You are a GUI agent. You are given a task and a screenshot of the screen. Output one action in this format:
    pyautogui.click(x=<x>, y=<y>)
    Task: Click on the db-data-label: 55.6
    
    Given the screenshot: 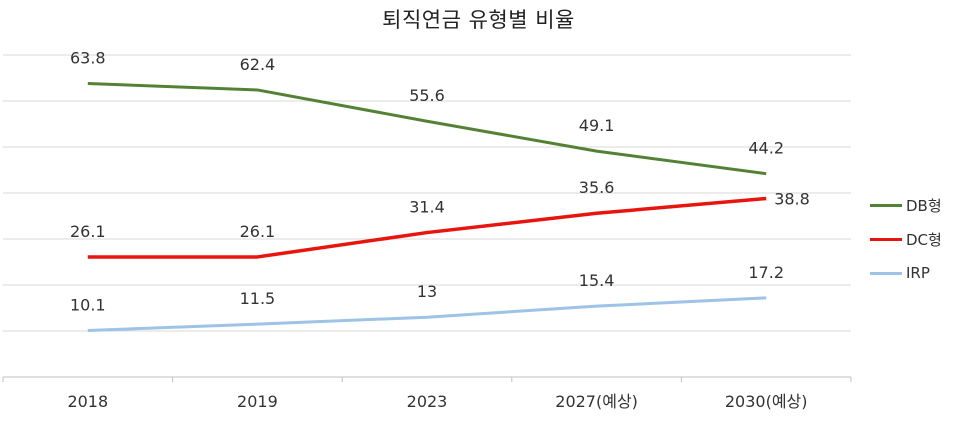 What is the action you would take?
    pyautogui.click(x=427, y=95)
    